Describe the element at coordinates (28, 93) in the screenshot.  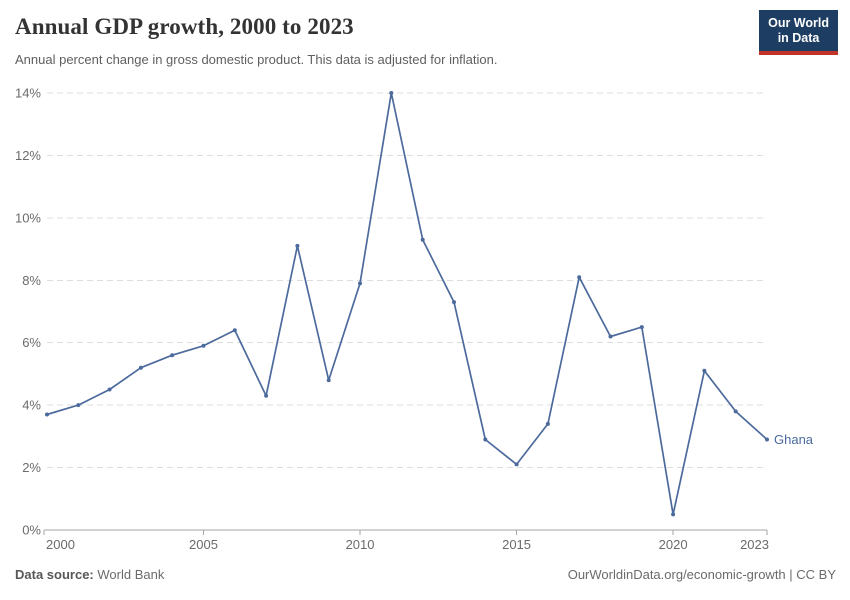
I see `y-tick-label: 14%` at that location.